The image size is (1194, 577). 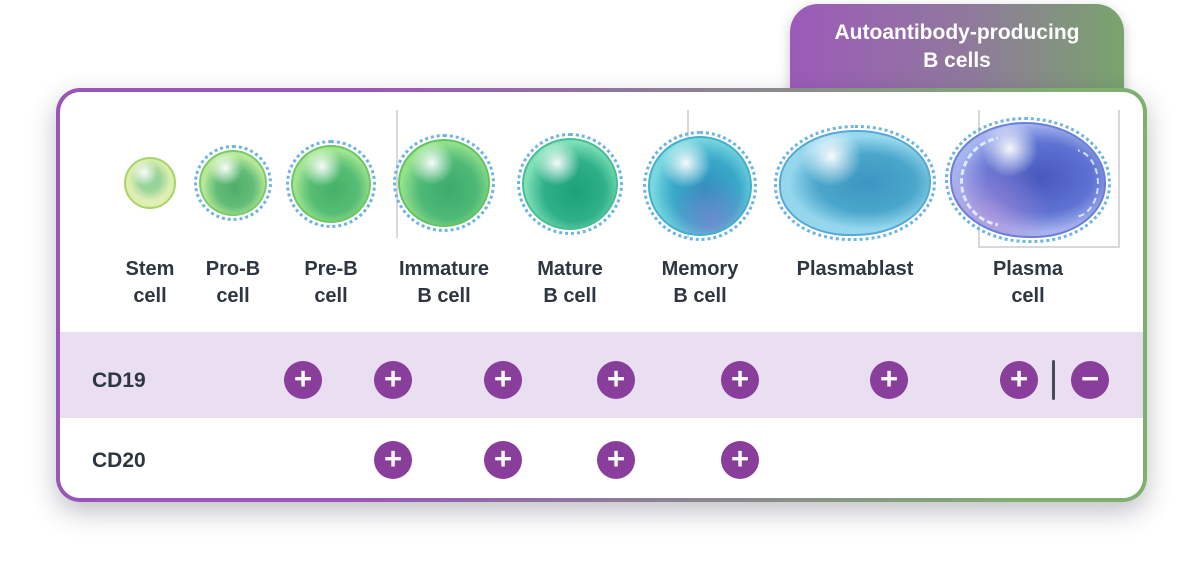 I want to click on plasmablast-illustration, so click(x=855, y=183).